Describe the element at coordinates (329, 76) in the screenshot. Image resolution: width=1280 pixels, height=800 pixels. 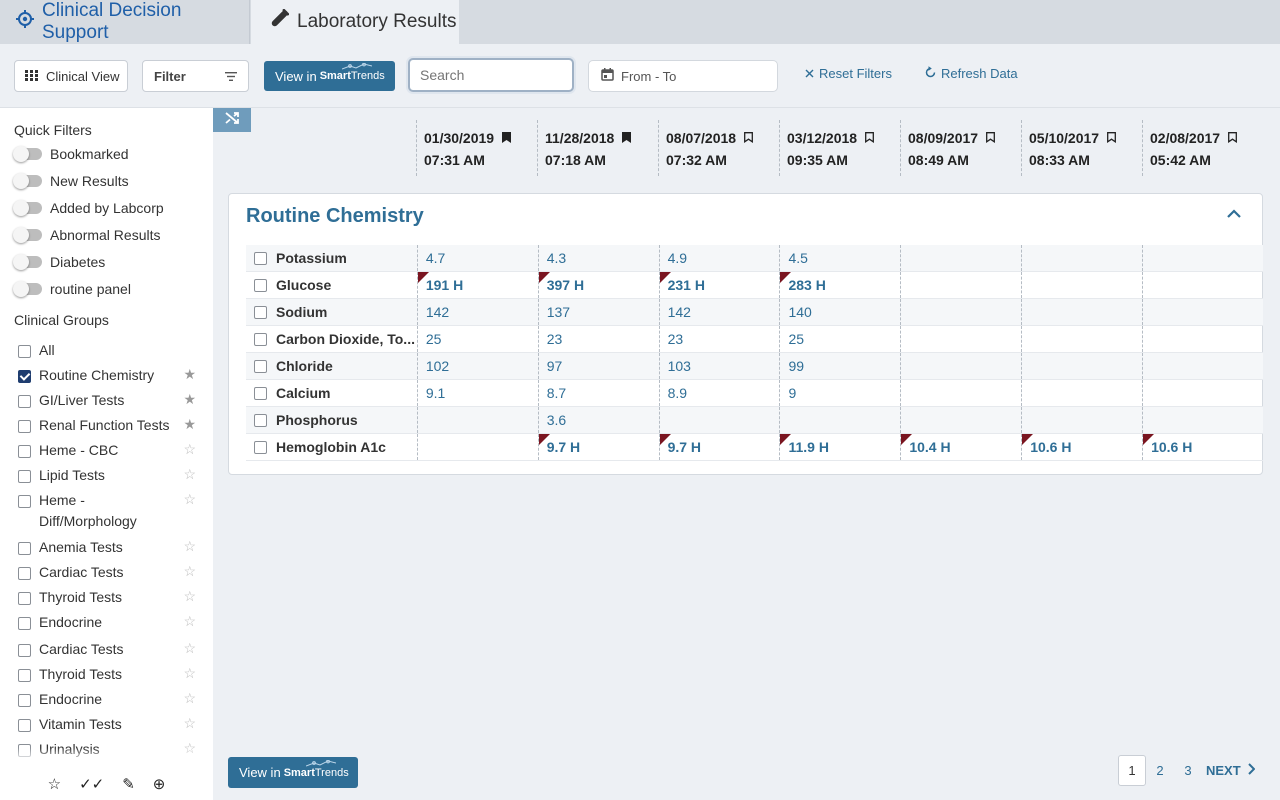
I see `view-in-smarttrends-button: View in SmartTrends` at that location.